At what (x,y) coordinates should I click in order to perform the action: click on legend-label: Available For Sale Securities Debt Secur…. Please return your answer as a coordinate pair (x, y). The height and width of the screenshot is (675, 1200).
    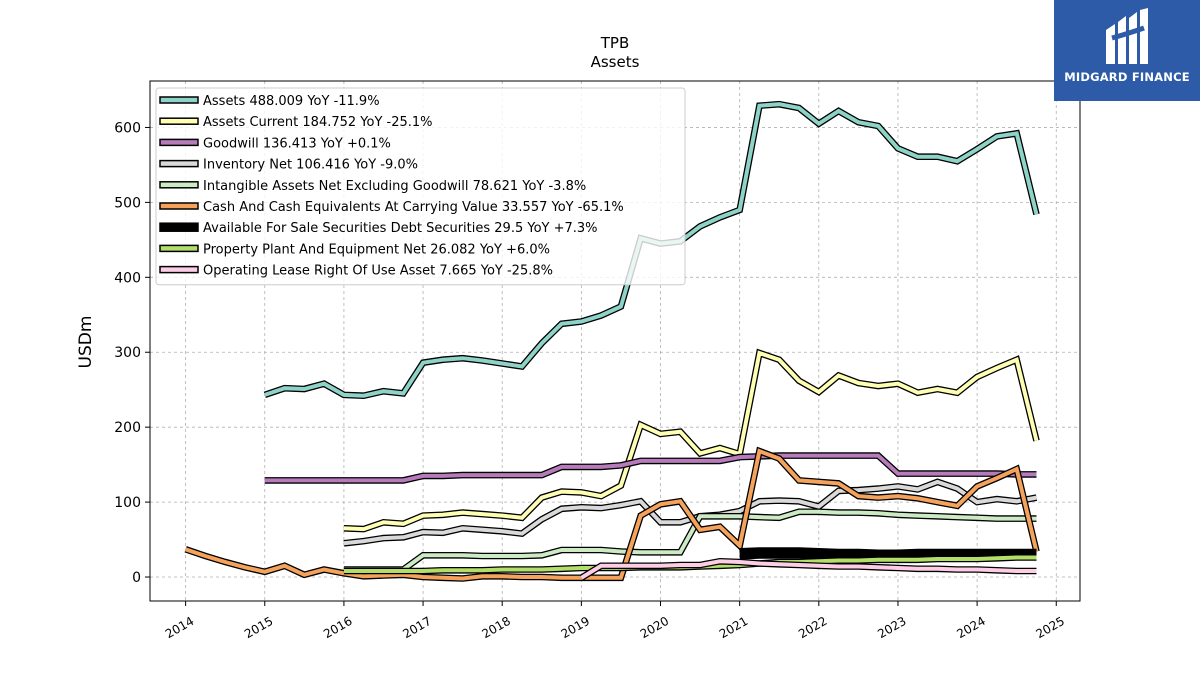
    Looking at the image, I should click on (400, 228).